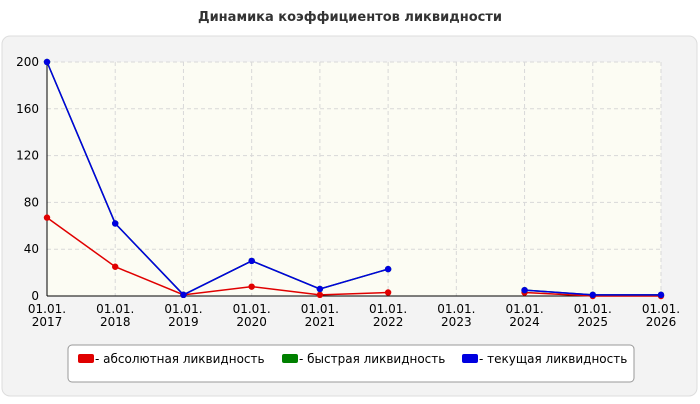 The image size is (700, 404). I want to click on x-tick-label: 01.01. 2023, so click(456, 315).